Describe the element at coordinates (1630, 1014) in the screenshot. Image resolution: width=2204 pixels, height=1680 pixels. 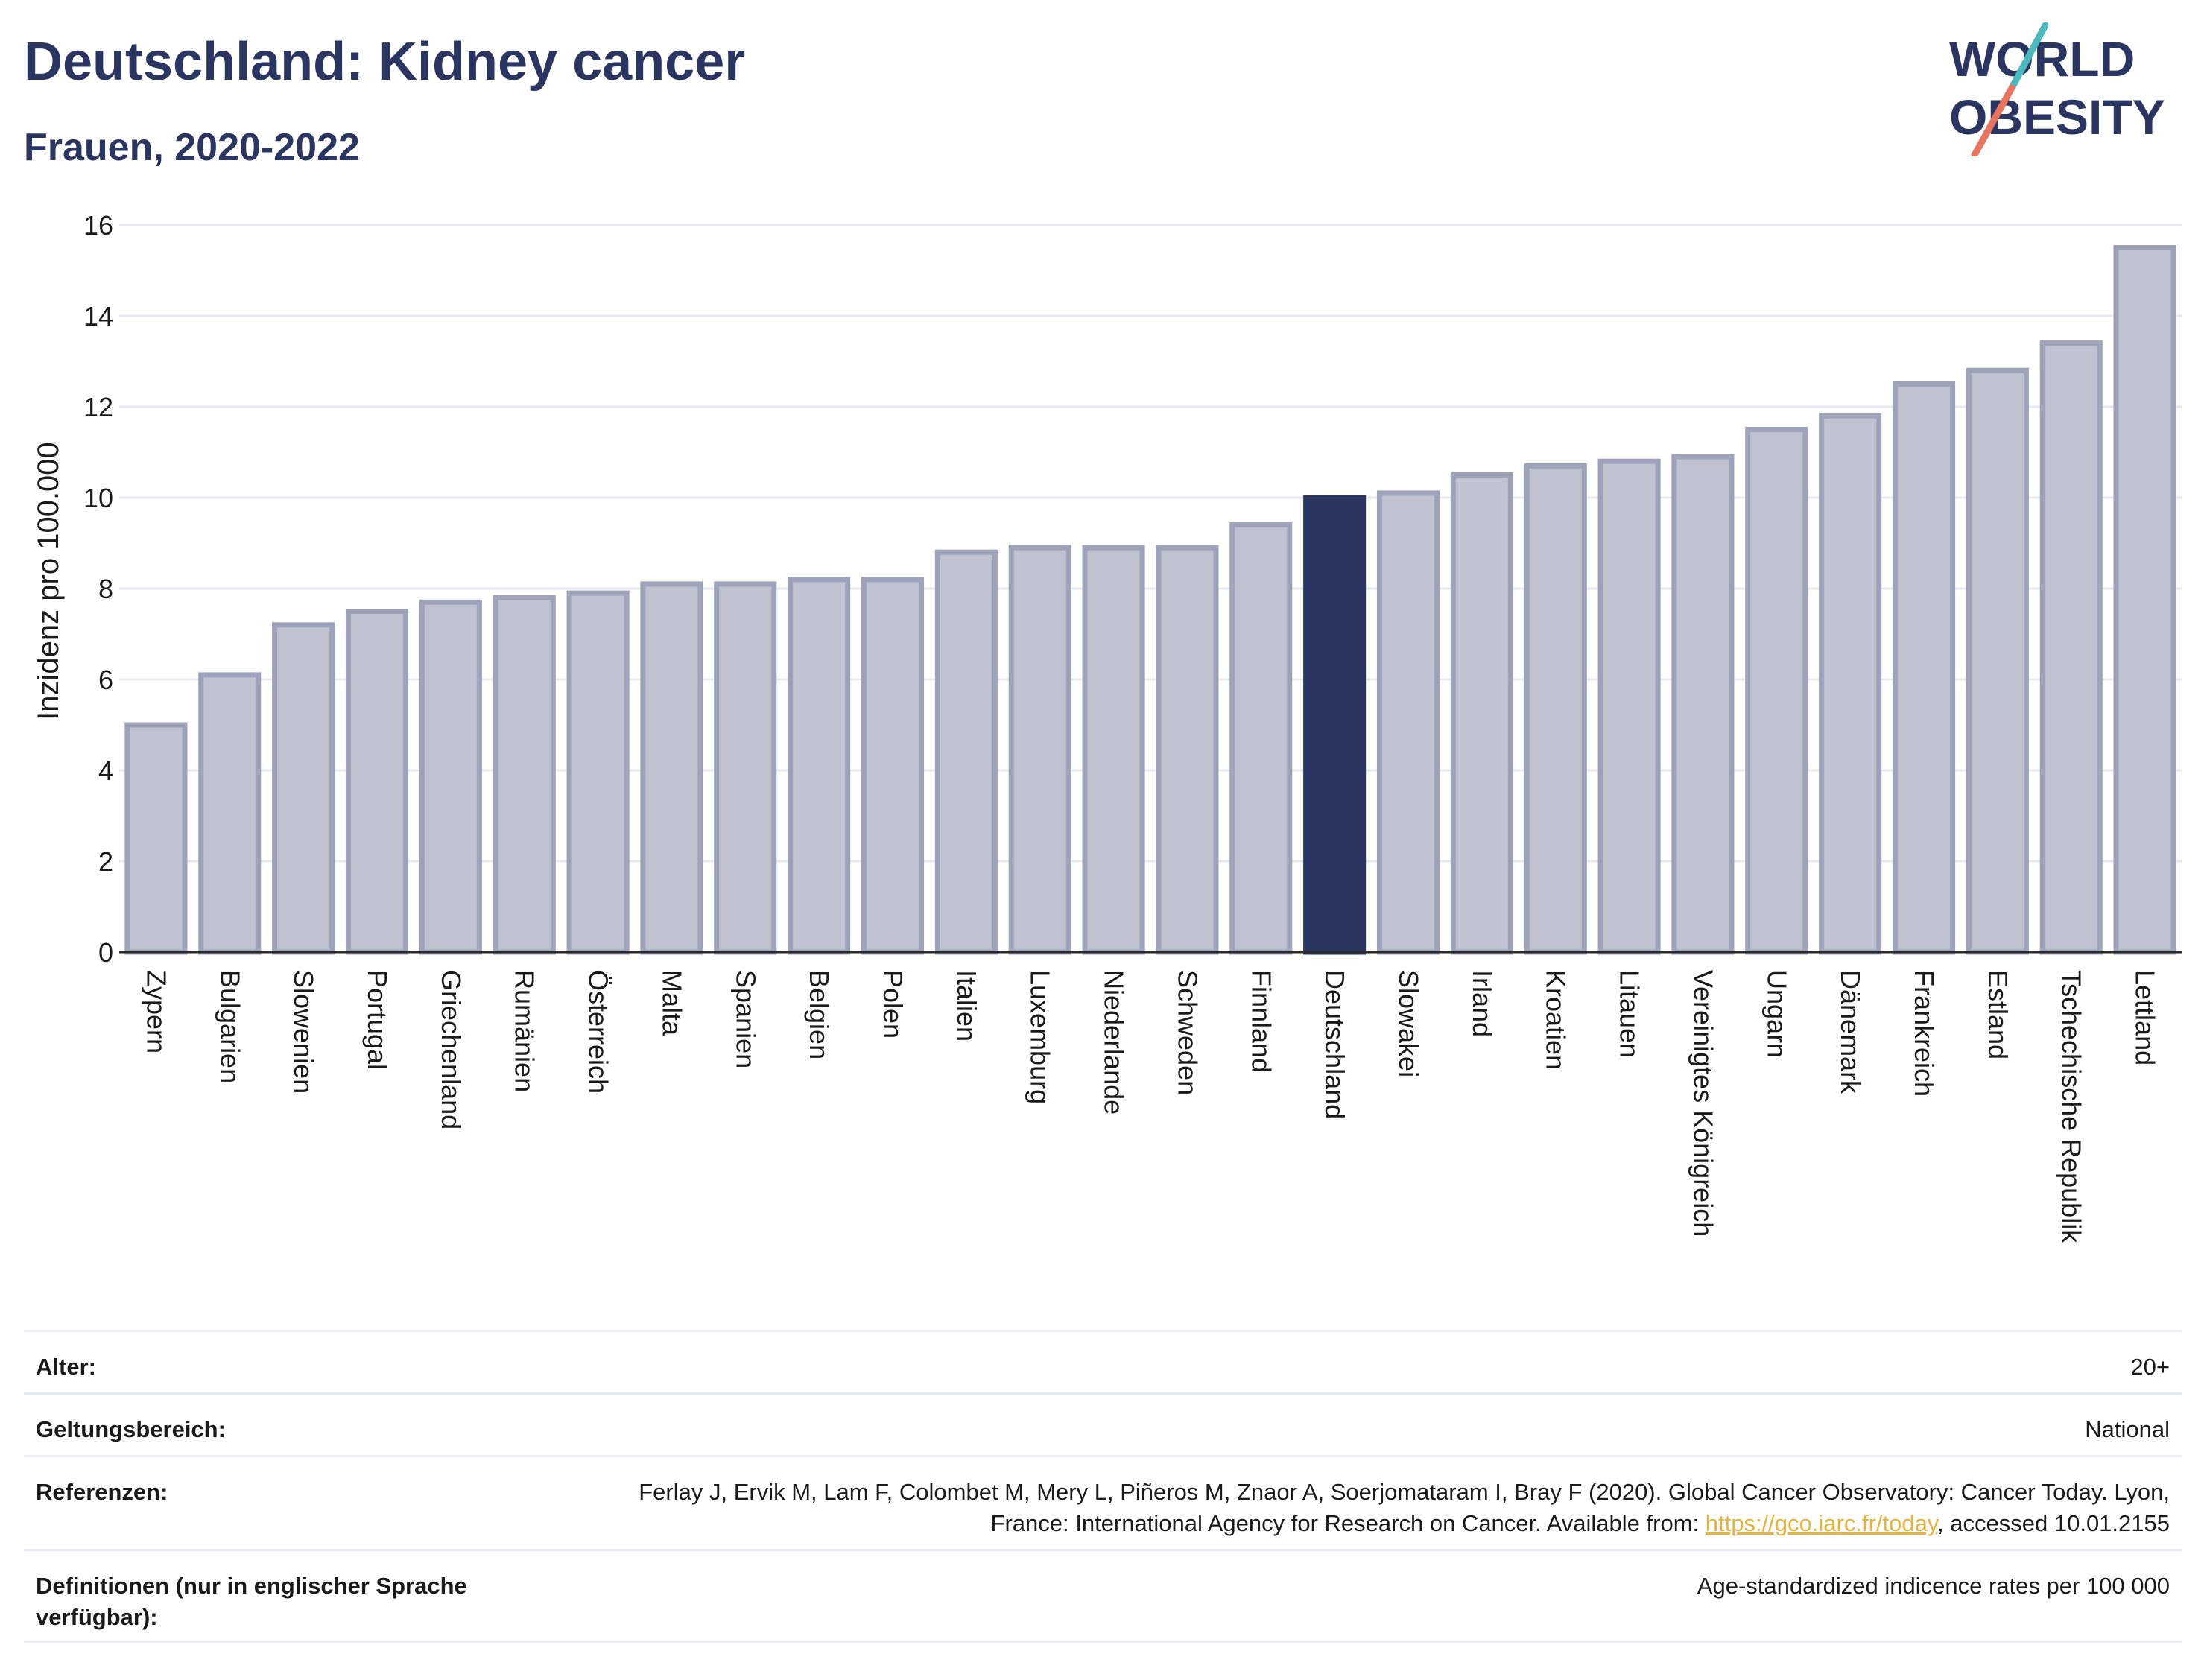
I see `x-tick-label: Litauen` at that location.